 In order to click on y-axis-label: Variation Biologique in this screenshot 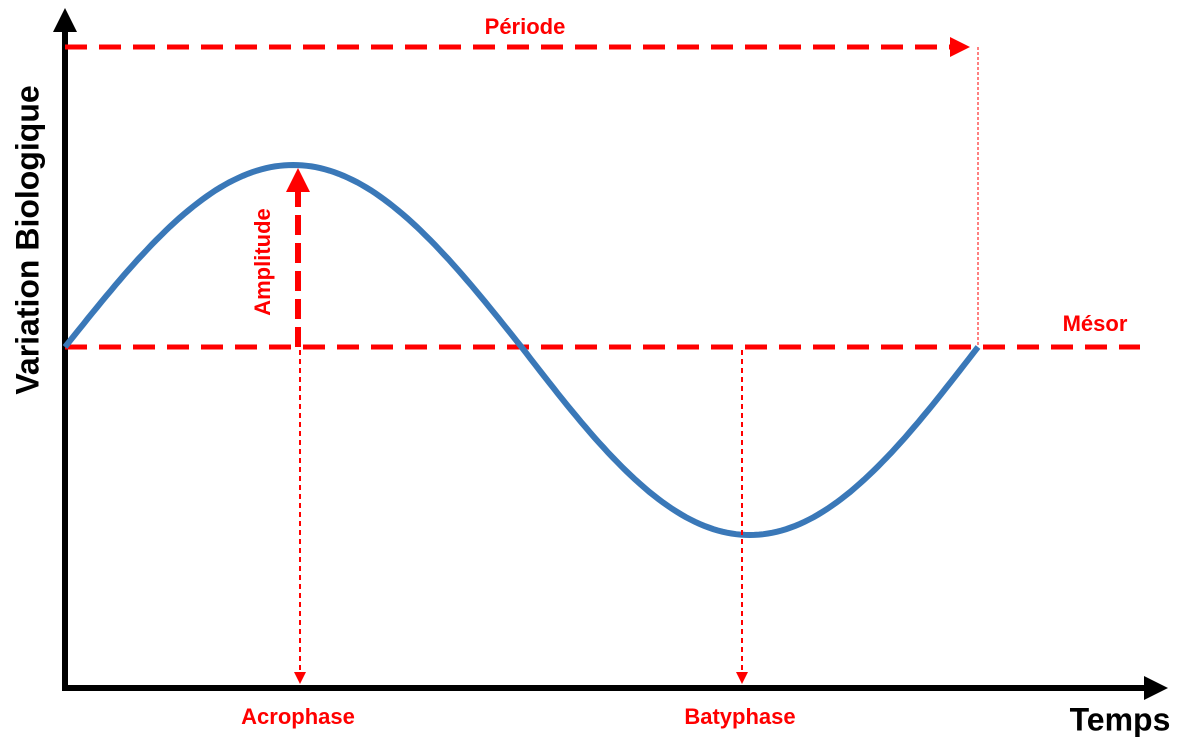, I will do `click(27, 239)`.